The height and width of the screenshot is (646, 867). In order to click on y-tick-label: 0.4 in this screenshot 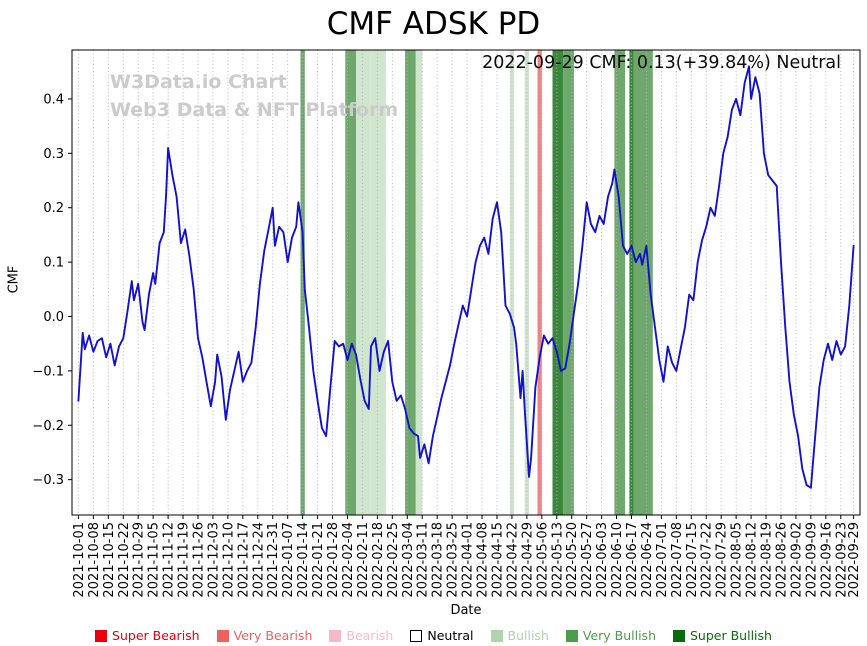, I will do `click(53, 99)`.